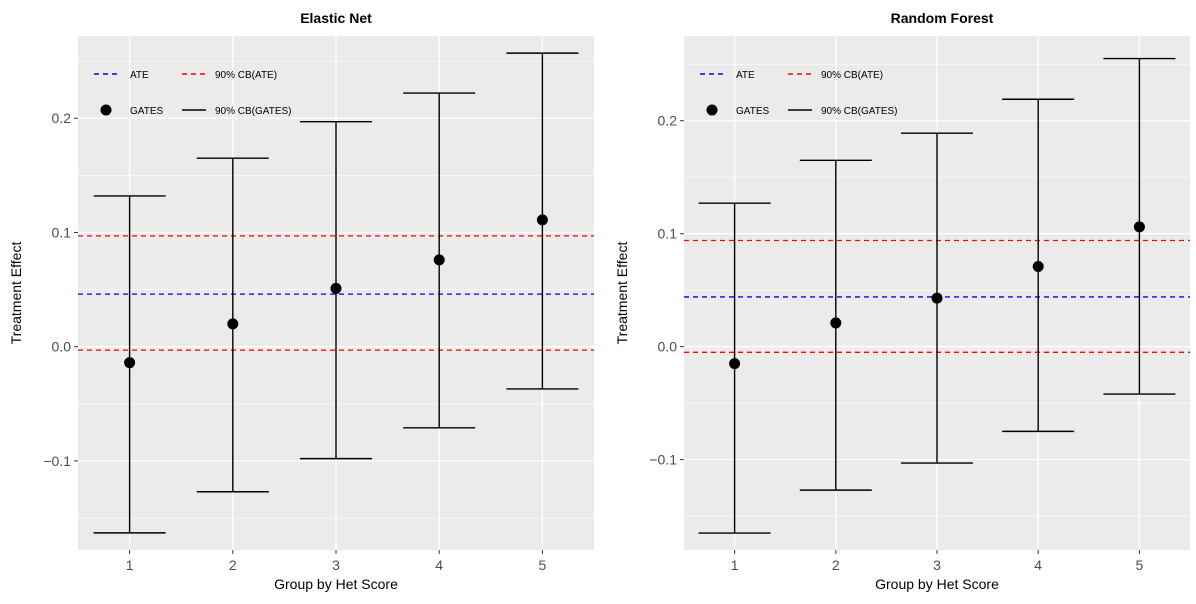  I want to click on chart-title: Elastic Net, so click(336, 18).